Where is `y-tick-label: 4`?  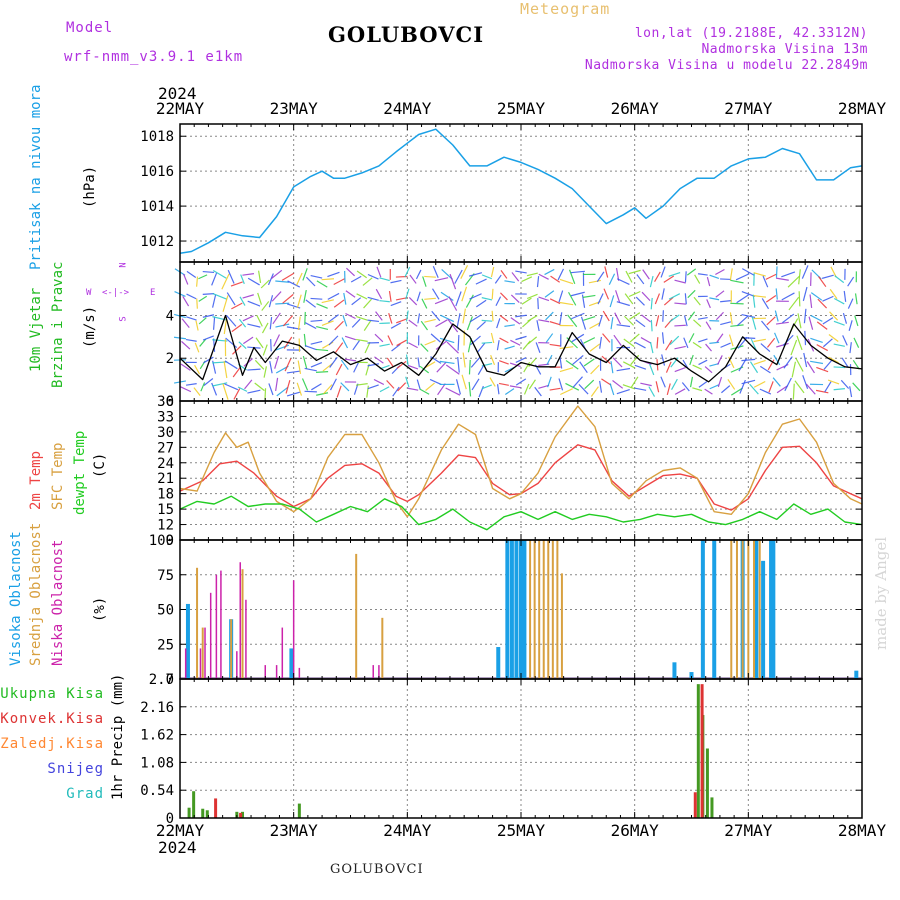
y-tick-label: 4 is located at coordinates (170, 316).